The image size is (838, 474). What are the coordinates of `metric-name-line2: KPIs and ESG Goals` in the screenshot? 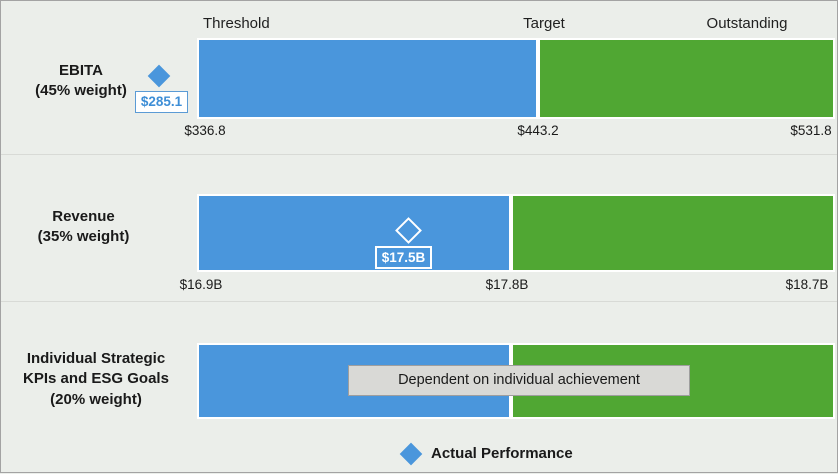 It's located at (96, 379).